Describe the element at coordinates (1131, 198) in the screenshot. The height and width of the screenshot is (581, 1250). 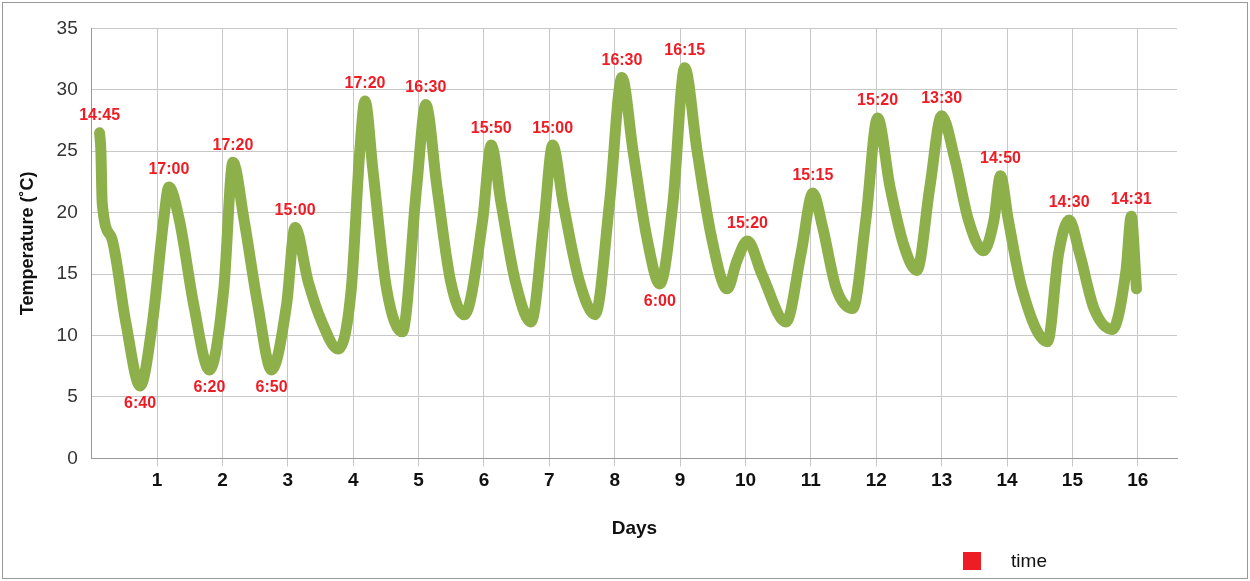
I see `annotation: 14:31` at that location.